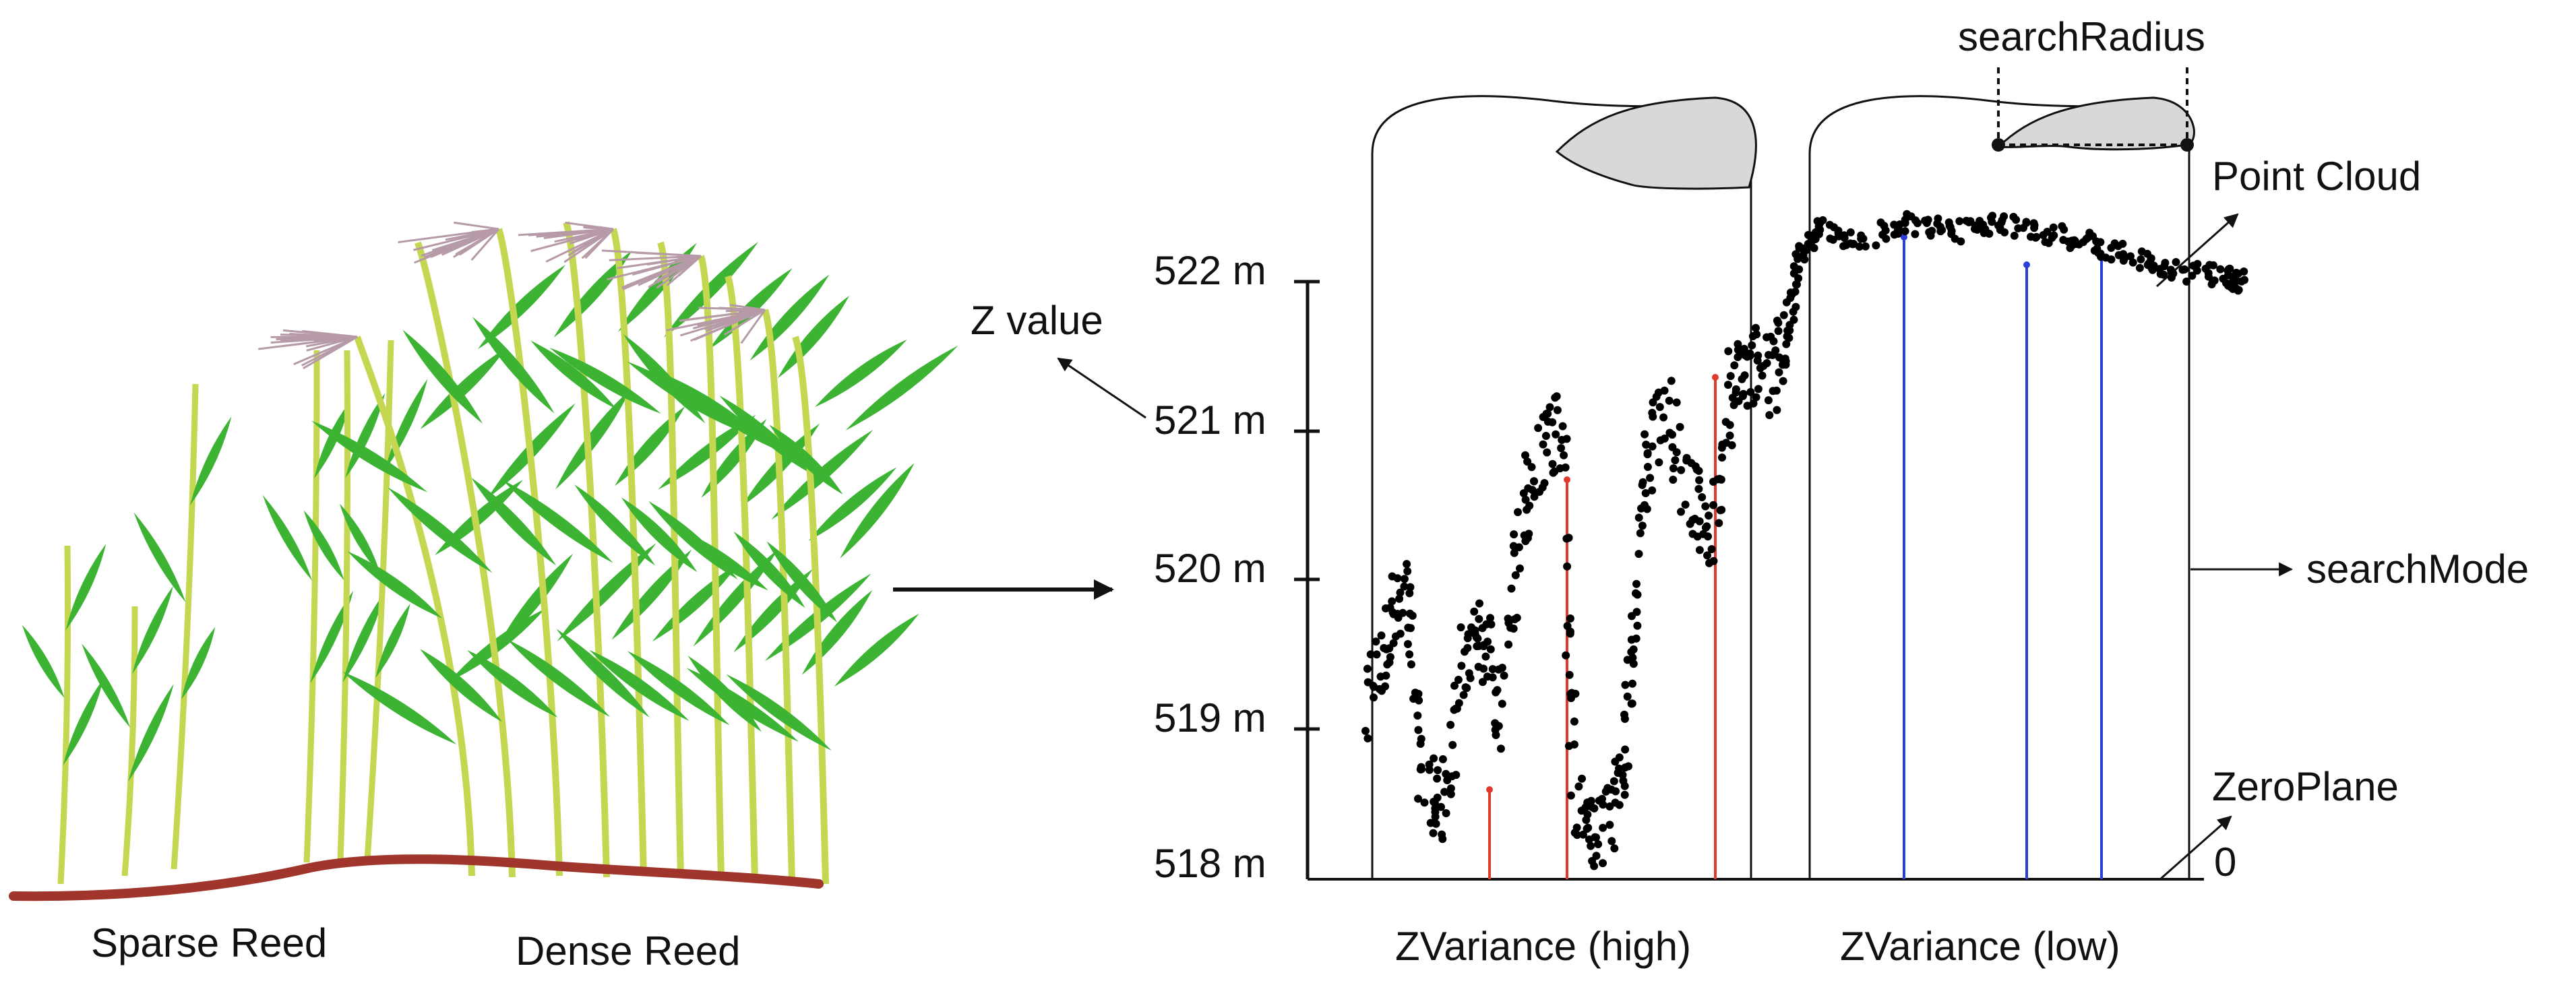  Describe the element at coordinates (629, 951) in the screenshot. I see `dense-reed-label: Dense Reed` at that location.